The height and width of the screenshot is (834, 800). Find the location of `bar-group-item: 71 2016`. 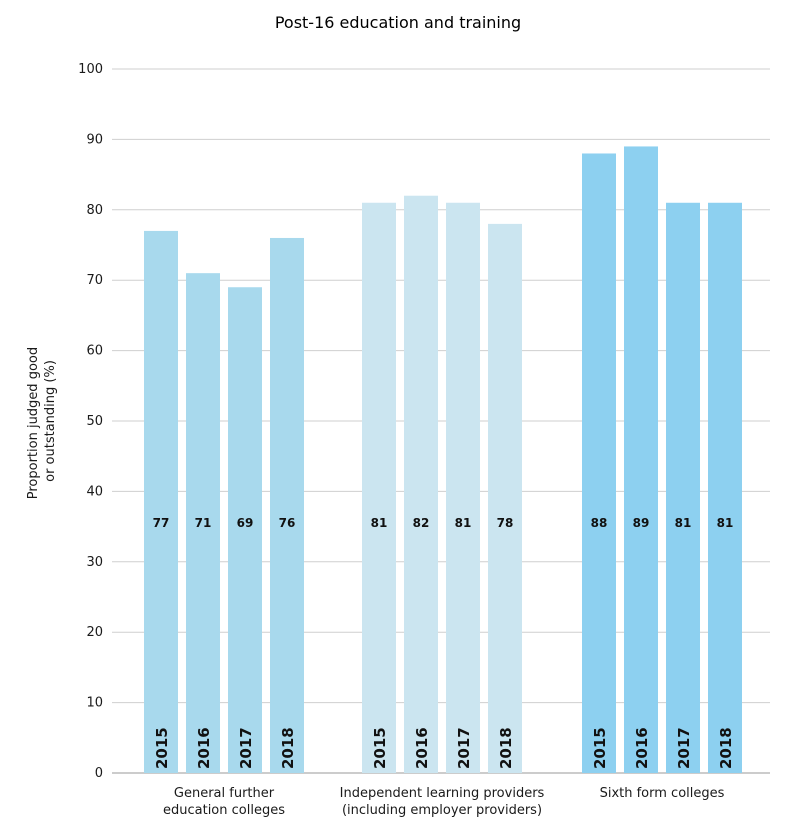

bar-group-item: 71 2016 is located at coordinates (203, 523).